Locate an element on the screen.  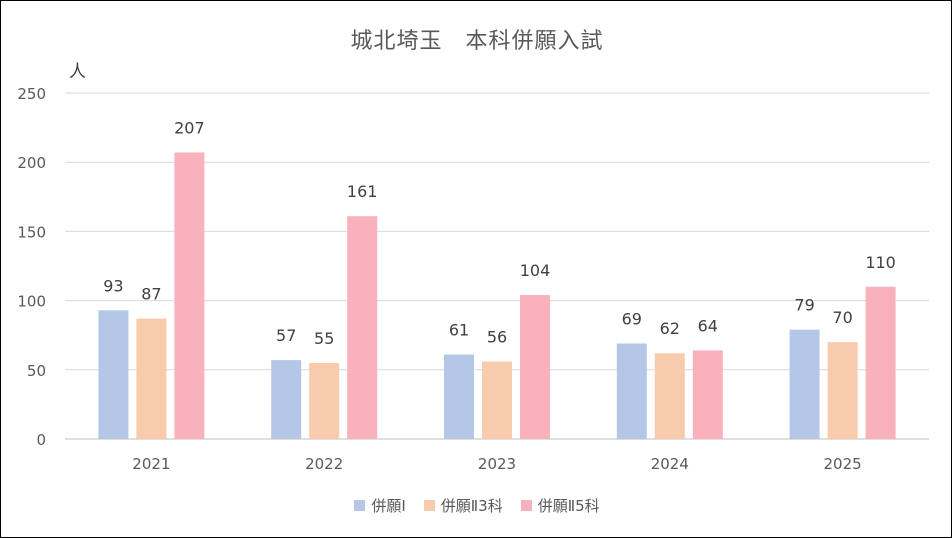
legend-item: 併願Ⅱ5科 is located at coordinates (560, 505).